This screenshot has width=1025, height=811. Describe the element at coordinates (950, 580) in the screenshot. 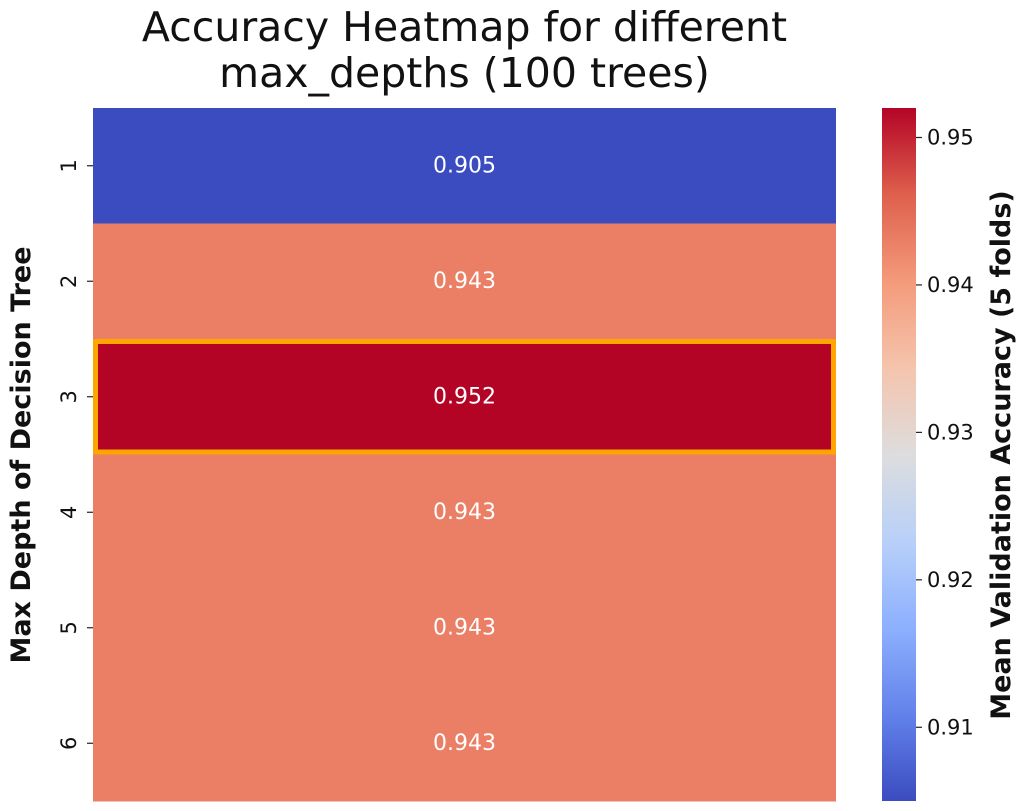

I see `colorbar-tick-label-1: 0.92` at that location.